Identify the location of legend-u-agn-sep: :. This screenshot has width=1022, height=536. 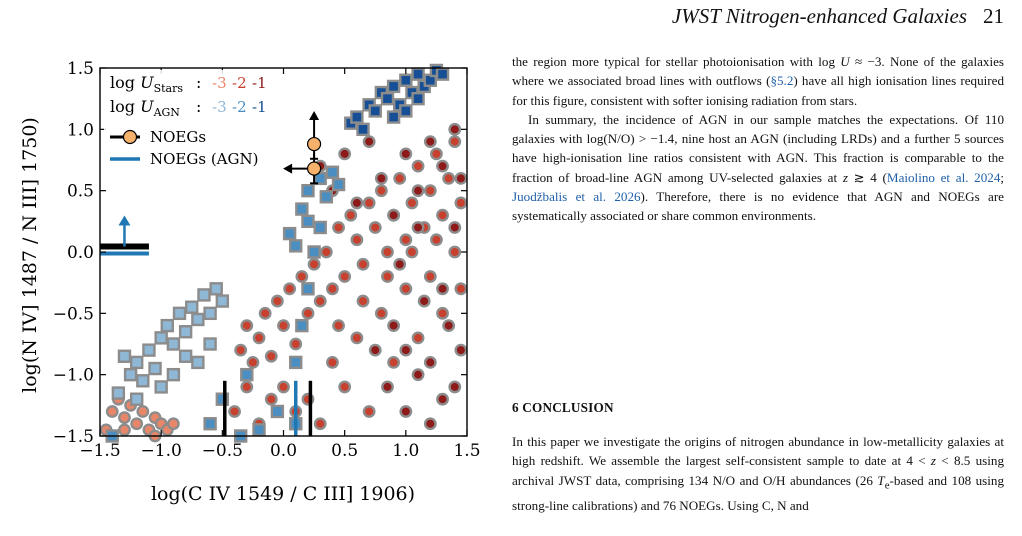
(198, 106).